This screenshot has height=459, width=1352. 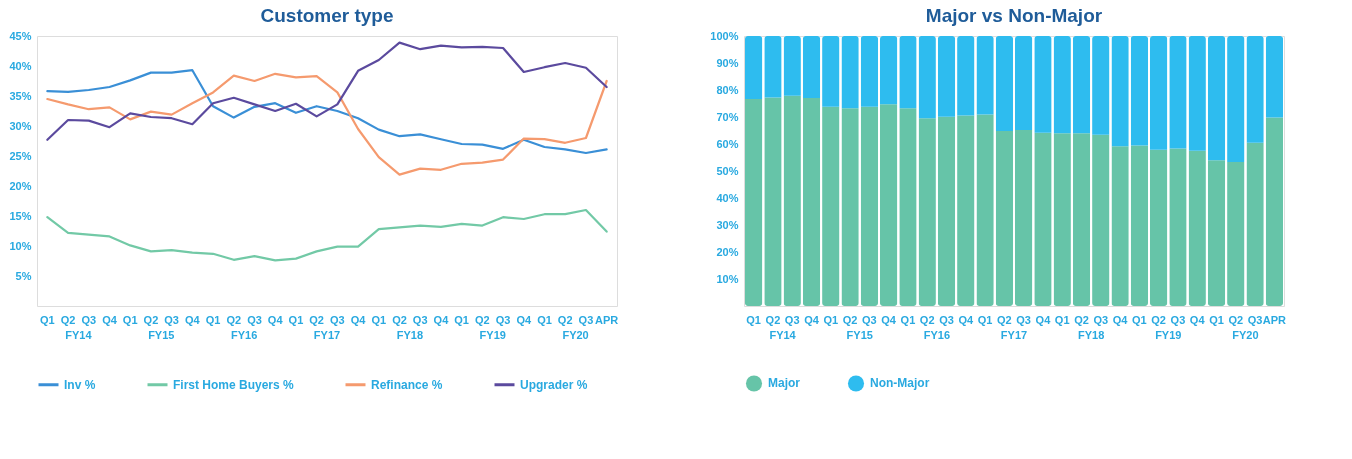 I want to click on y-tick-label: 15%, so click(x=20, y=215).